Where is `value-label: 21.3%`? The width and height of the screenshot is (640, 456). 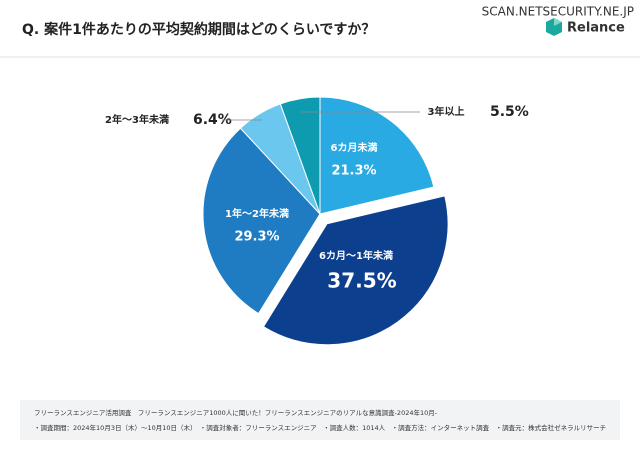
value-label: 21.3% is located at coordinates (353, 171).